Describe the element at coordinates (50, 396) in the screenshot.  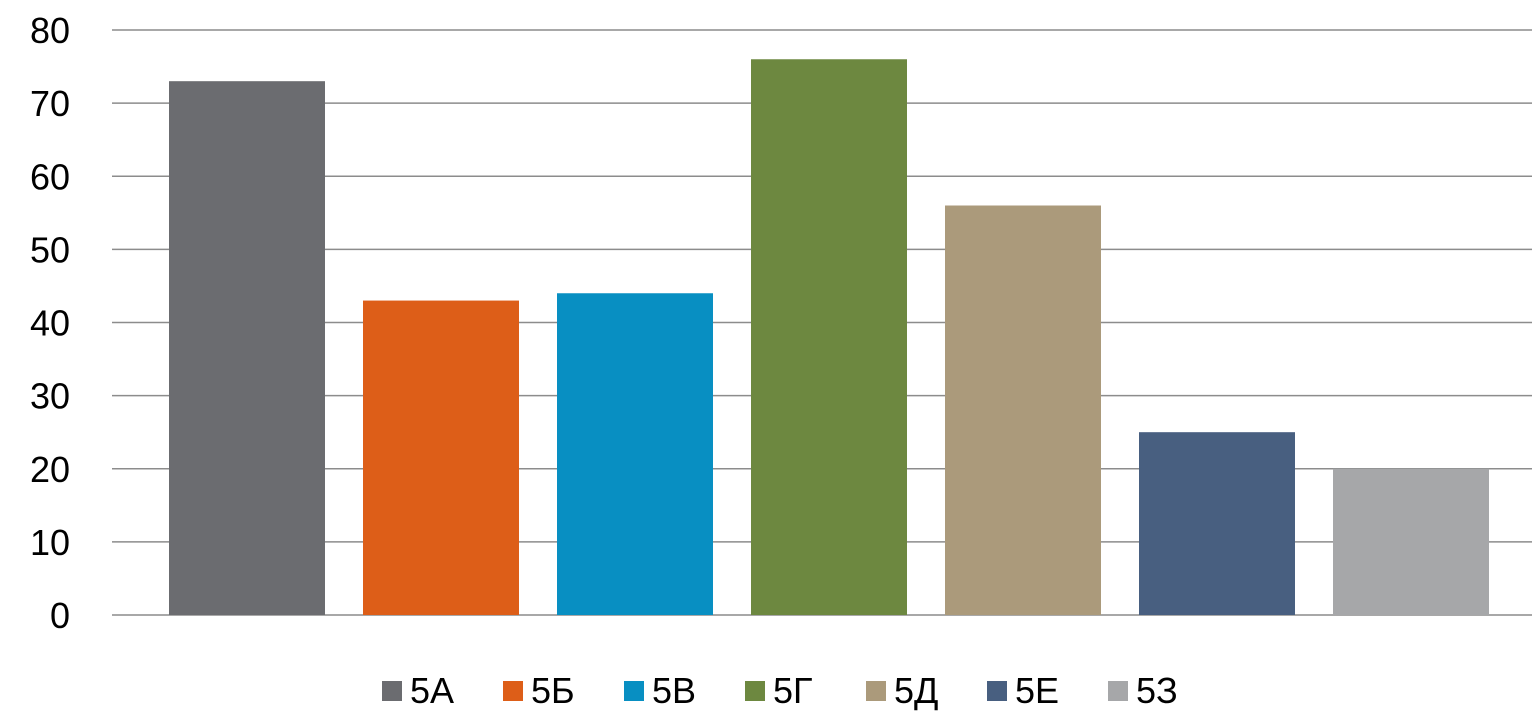
I see `y-tick-label: 30` at that location.